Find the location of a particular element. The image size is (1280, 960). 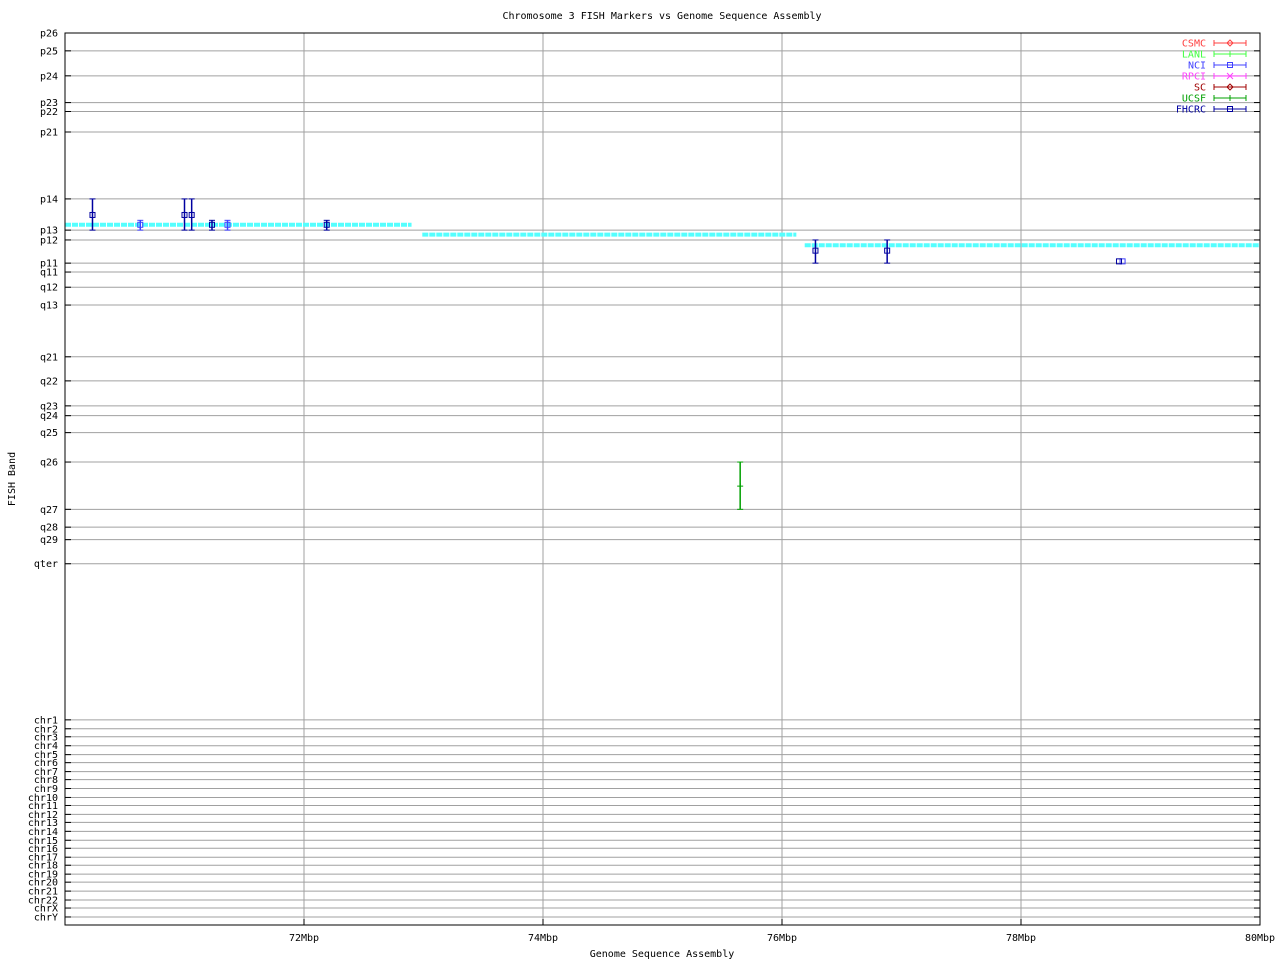

legend-label: RPCI is located at coordinates (1194, 77).